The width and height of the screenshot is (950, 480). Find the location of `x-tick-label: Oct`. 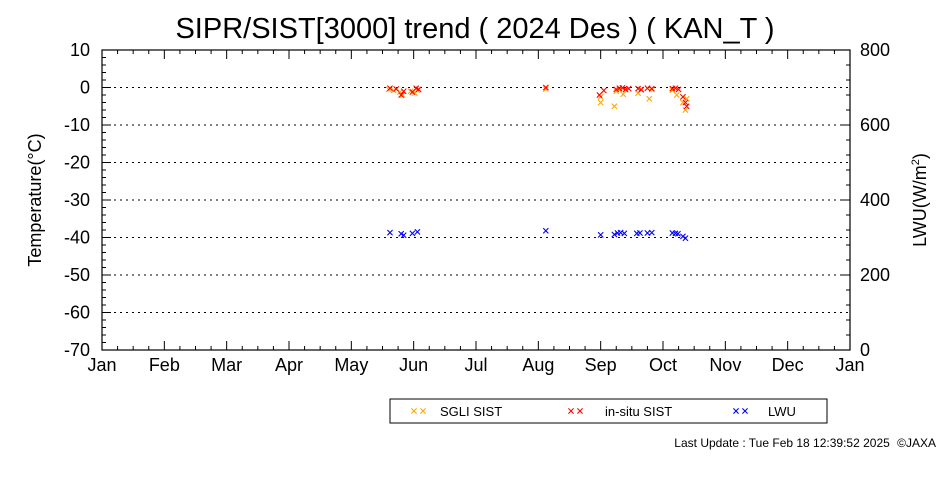

x-tick-label: Oct is located at coordinates (663, 365).